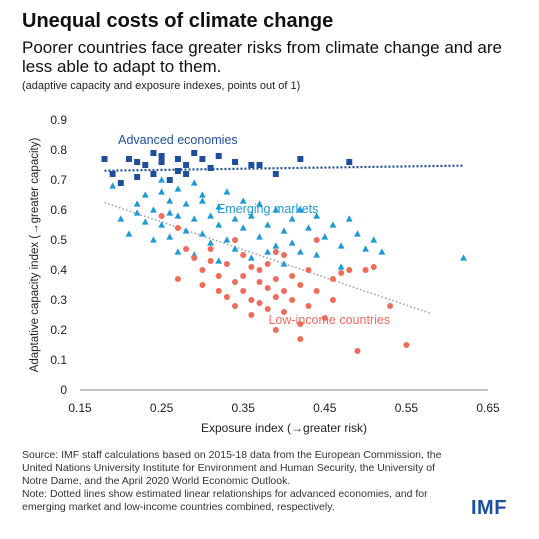  I want to click on x-tick-labels: 0.15 0.25 0.35 0.45 0.55 0.65, so click(284, 408).